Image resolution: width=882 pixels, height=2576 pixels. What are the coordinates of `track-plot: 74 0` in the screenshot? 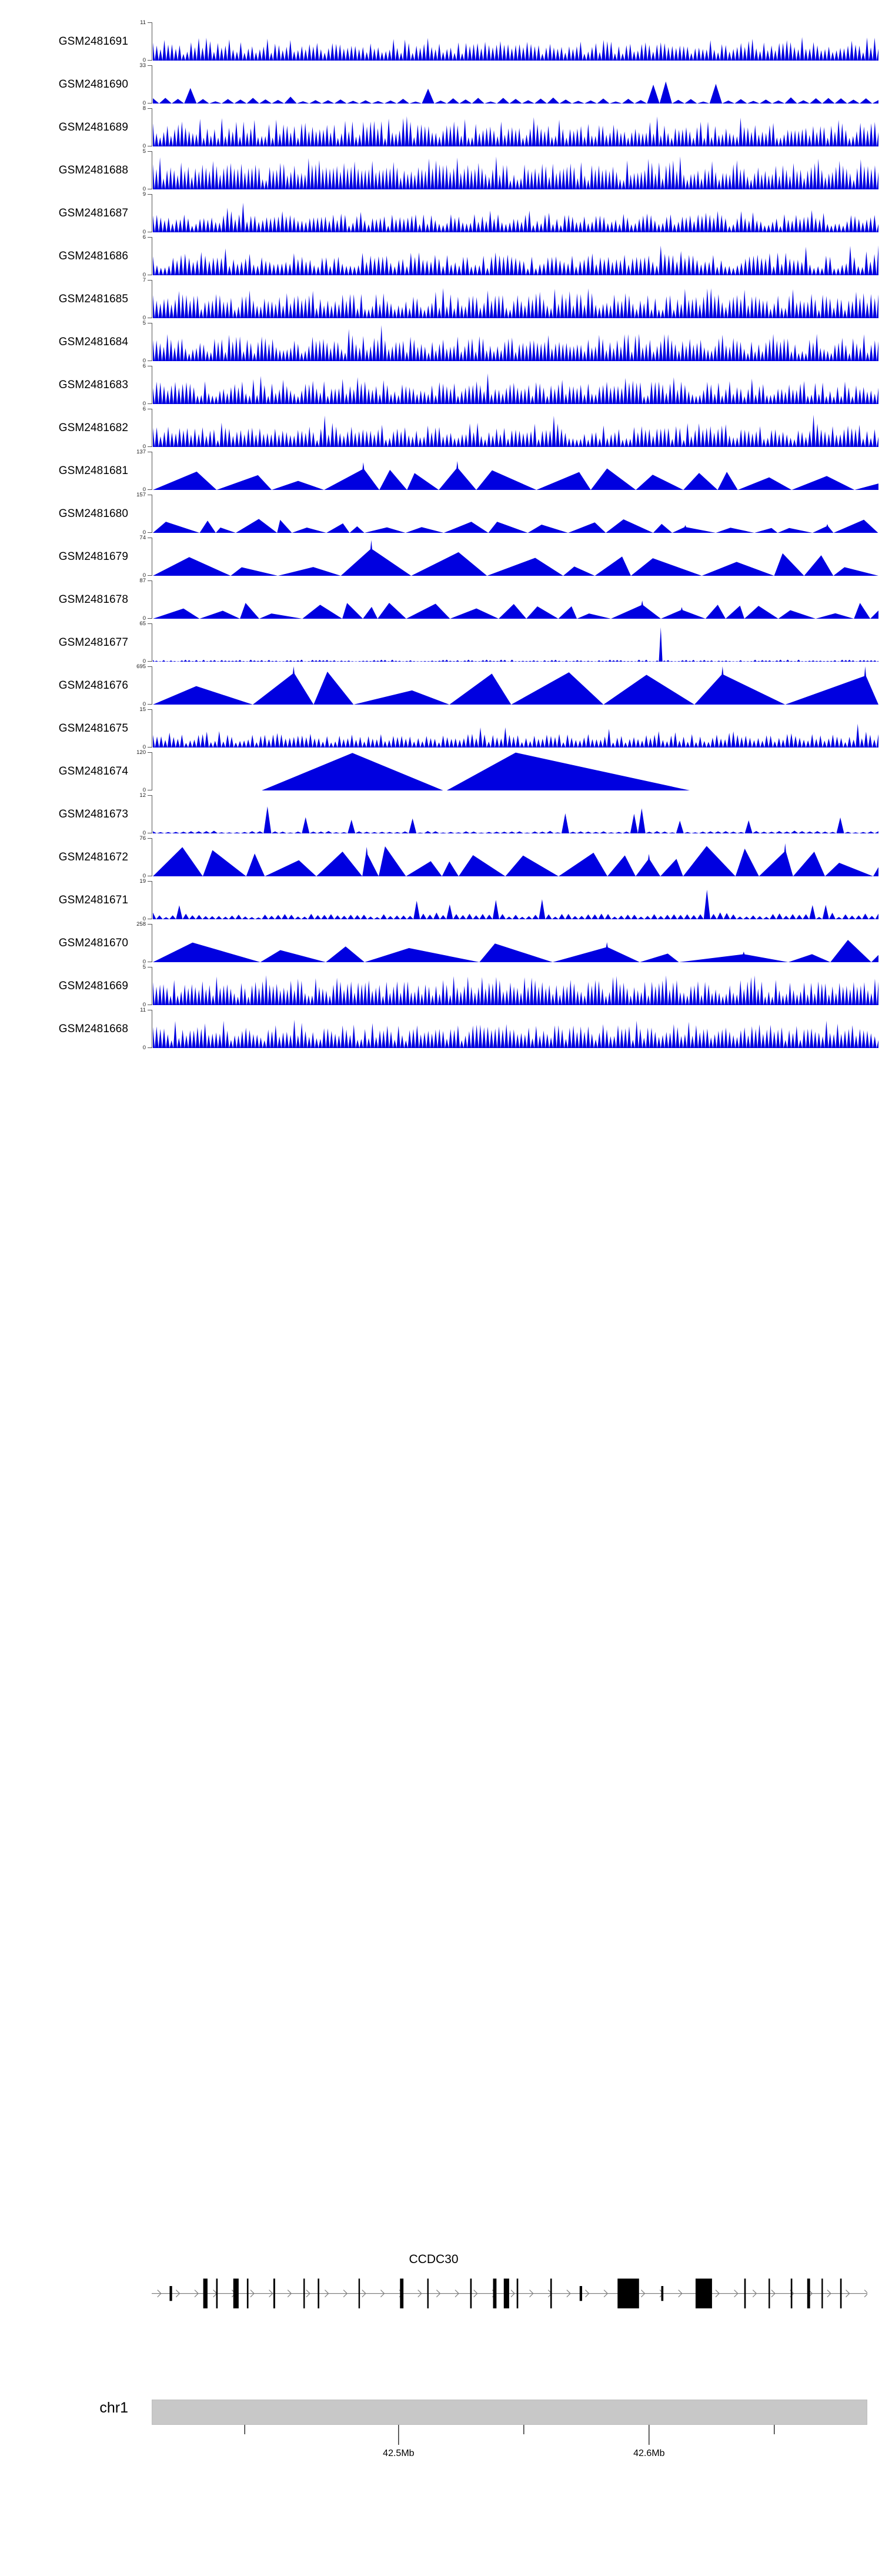 It's located at (510, 556).